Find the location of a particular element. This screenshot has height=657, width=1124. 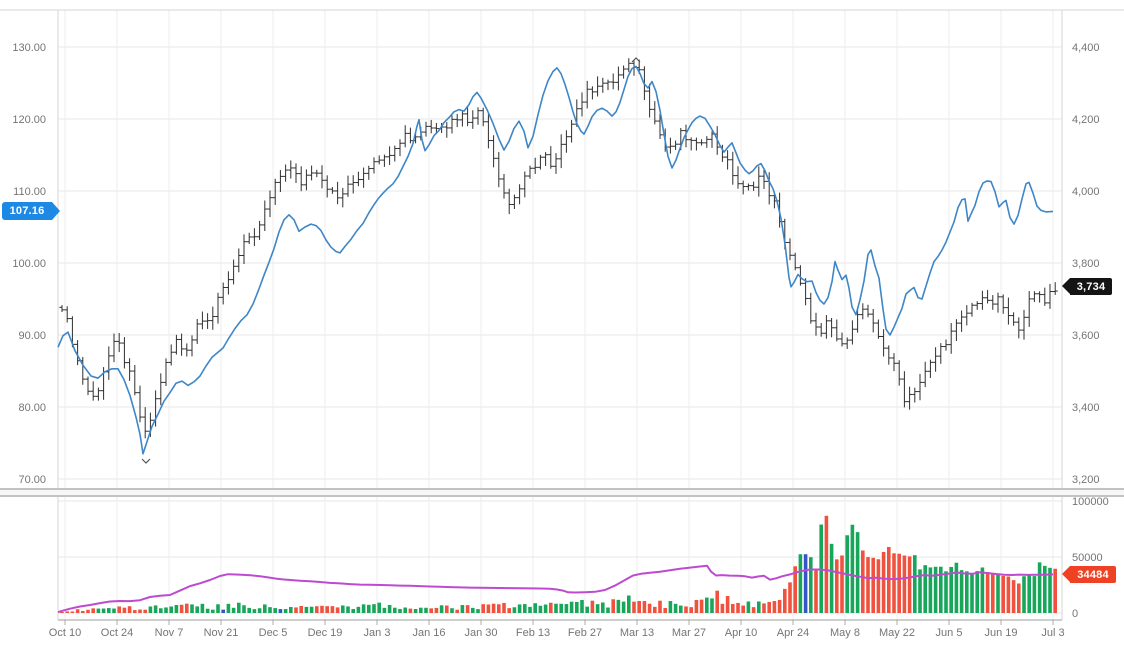

x-axis-tick-label: Mar 27 is located at coordinates (689, 633).